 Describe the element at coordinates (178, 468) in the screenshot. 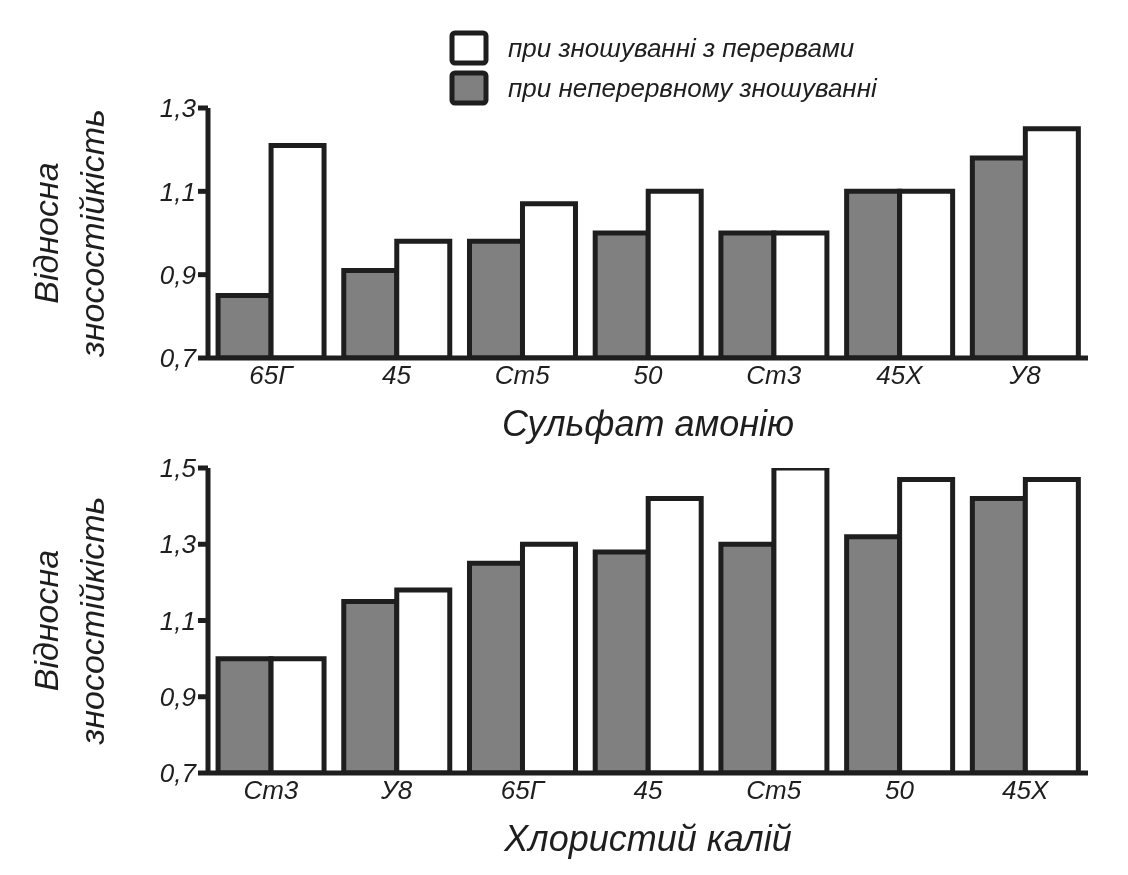

I see `y-tick-label: 1,5` at that location.